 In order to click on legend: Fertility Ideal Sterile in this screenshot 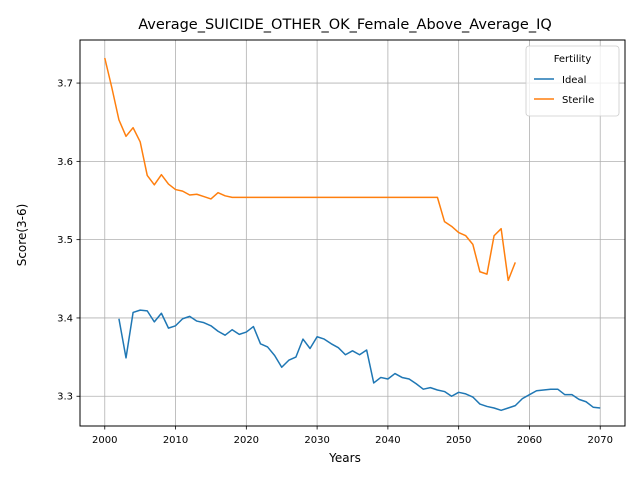, I will do `click(572, 81)`.